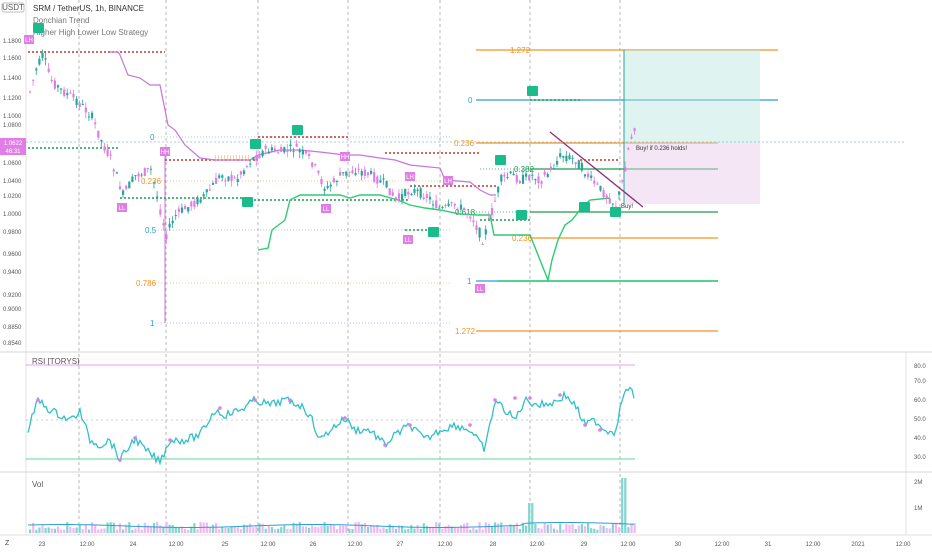 The width and height of the screenshot is (932, 555). Describe the element at coordinates (90, 32) in the screenshot. I see `indicator-hhll-strategy: Higher High Lower Low Strategy` at that location.